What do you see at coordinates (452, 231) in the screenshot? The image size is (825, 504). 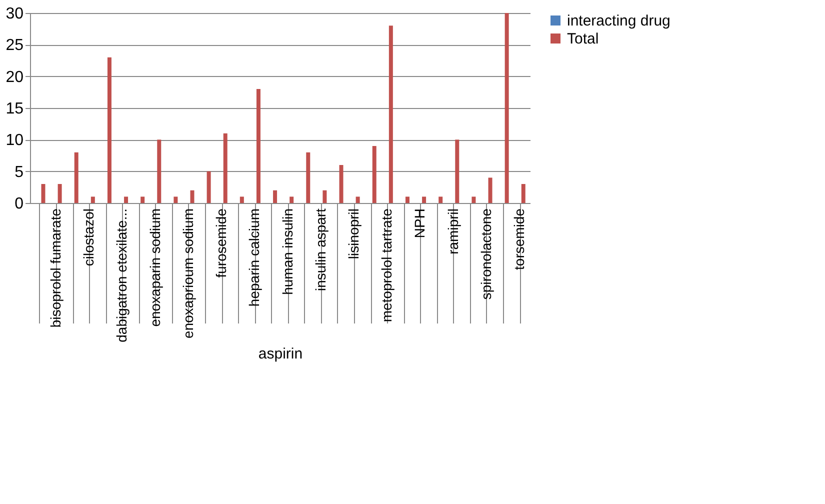 I see `x-tick-label: ramipril` at bounding box center [452, 231].